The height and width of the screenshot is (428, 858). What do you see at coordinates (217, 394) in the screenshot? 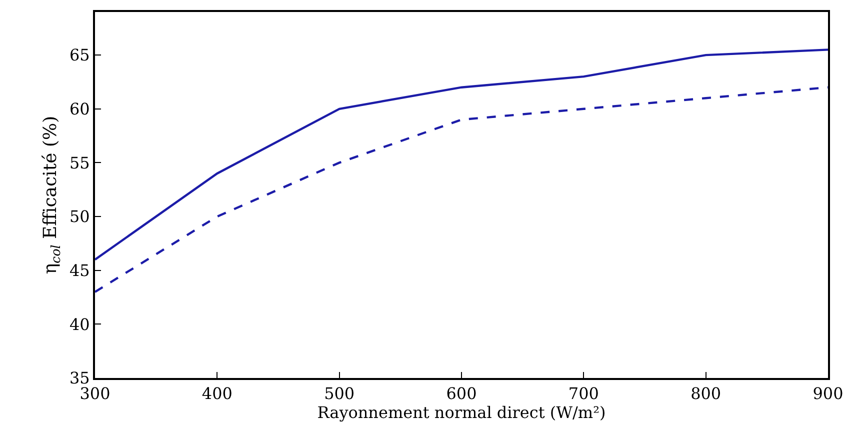
I see `x-tick-label: 400` at bounding box center [217, 394].